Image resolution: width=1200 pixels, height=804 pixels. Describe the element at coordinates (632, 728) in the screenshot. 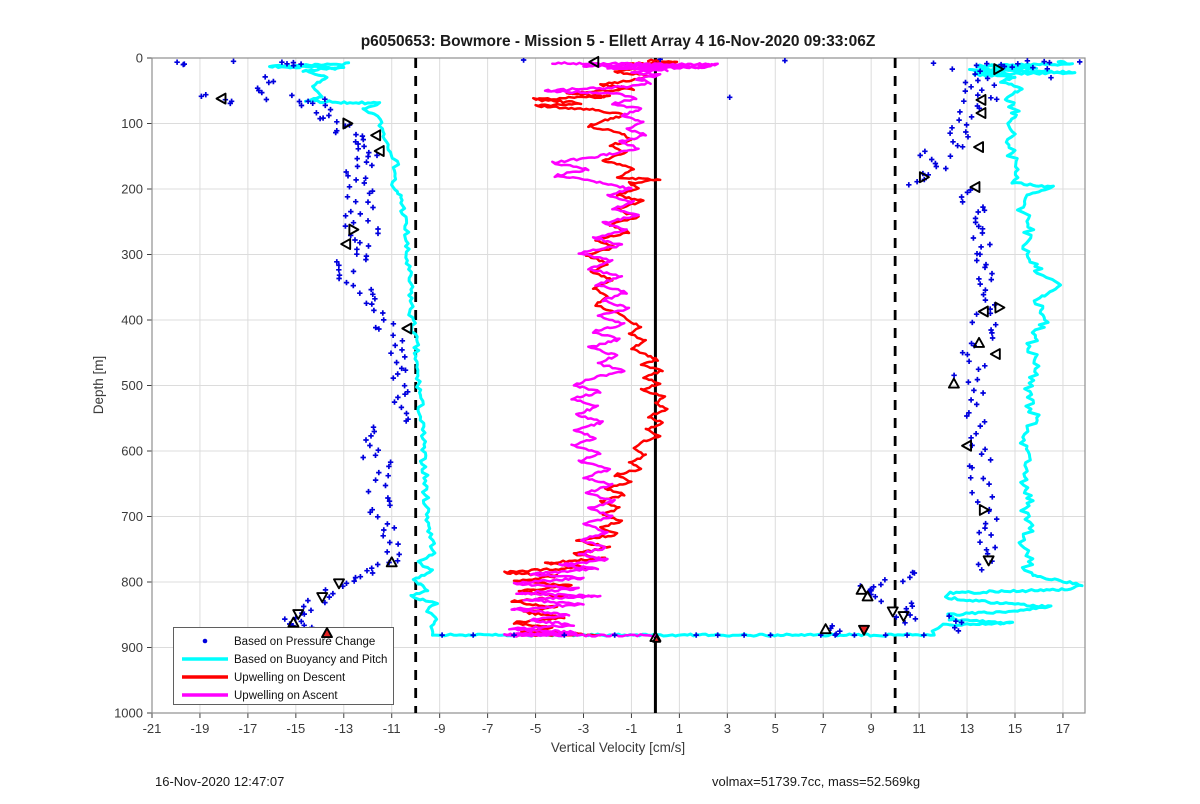

I see `x-tick-label: -1` at that location.